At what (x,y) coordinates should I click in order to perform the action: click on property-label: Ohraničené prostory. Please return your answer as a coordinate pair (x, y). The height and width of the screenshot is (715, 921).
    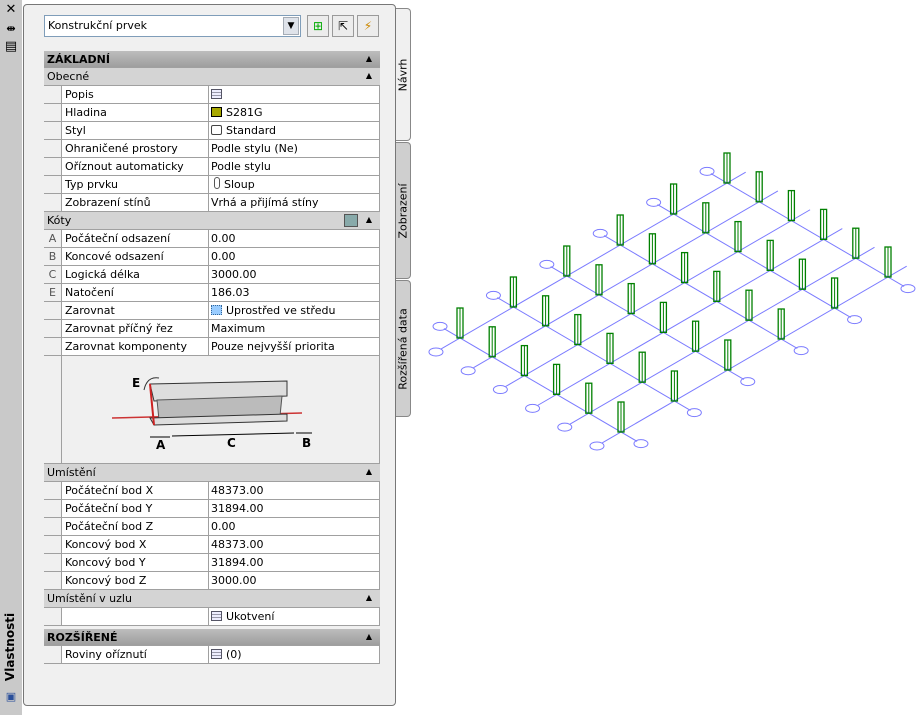
    Looking at the image, I should click on (135, 148).